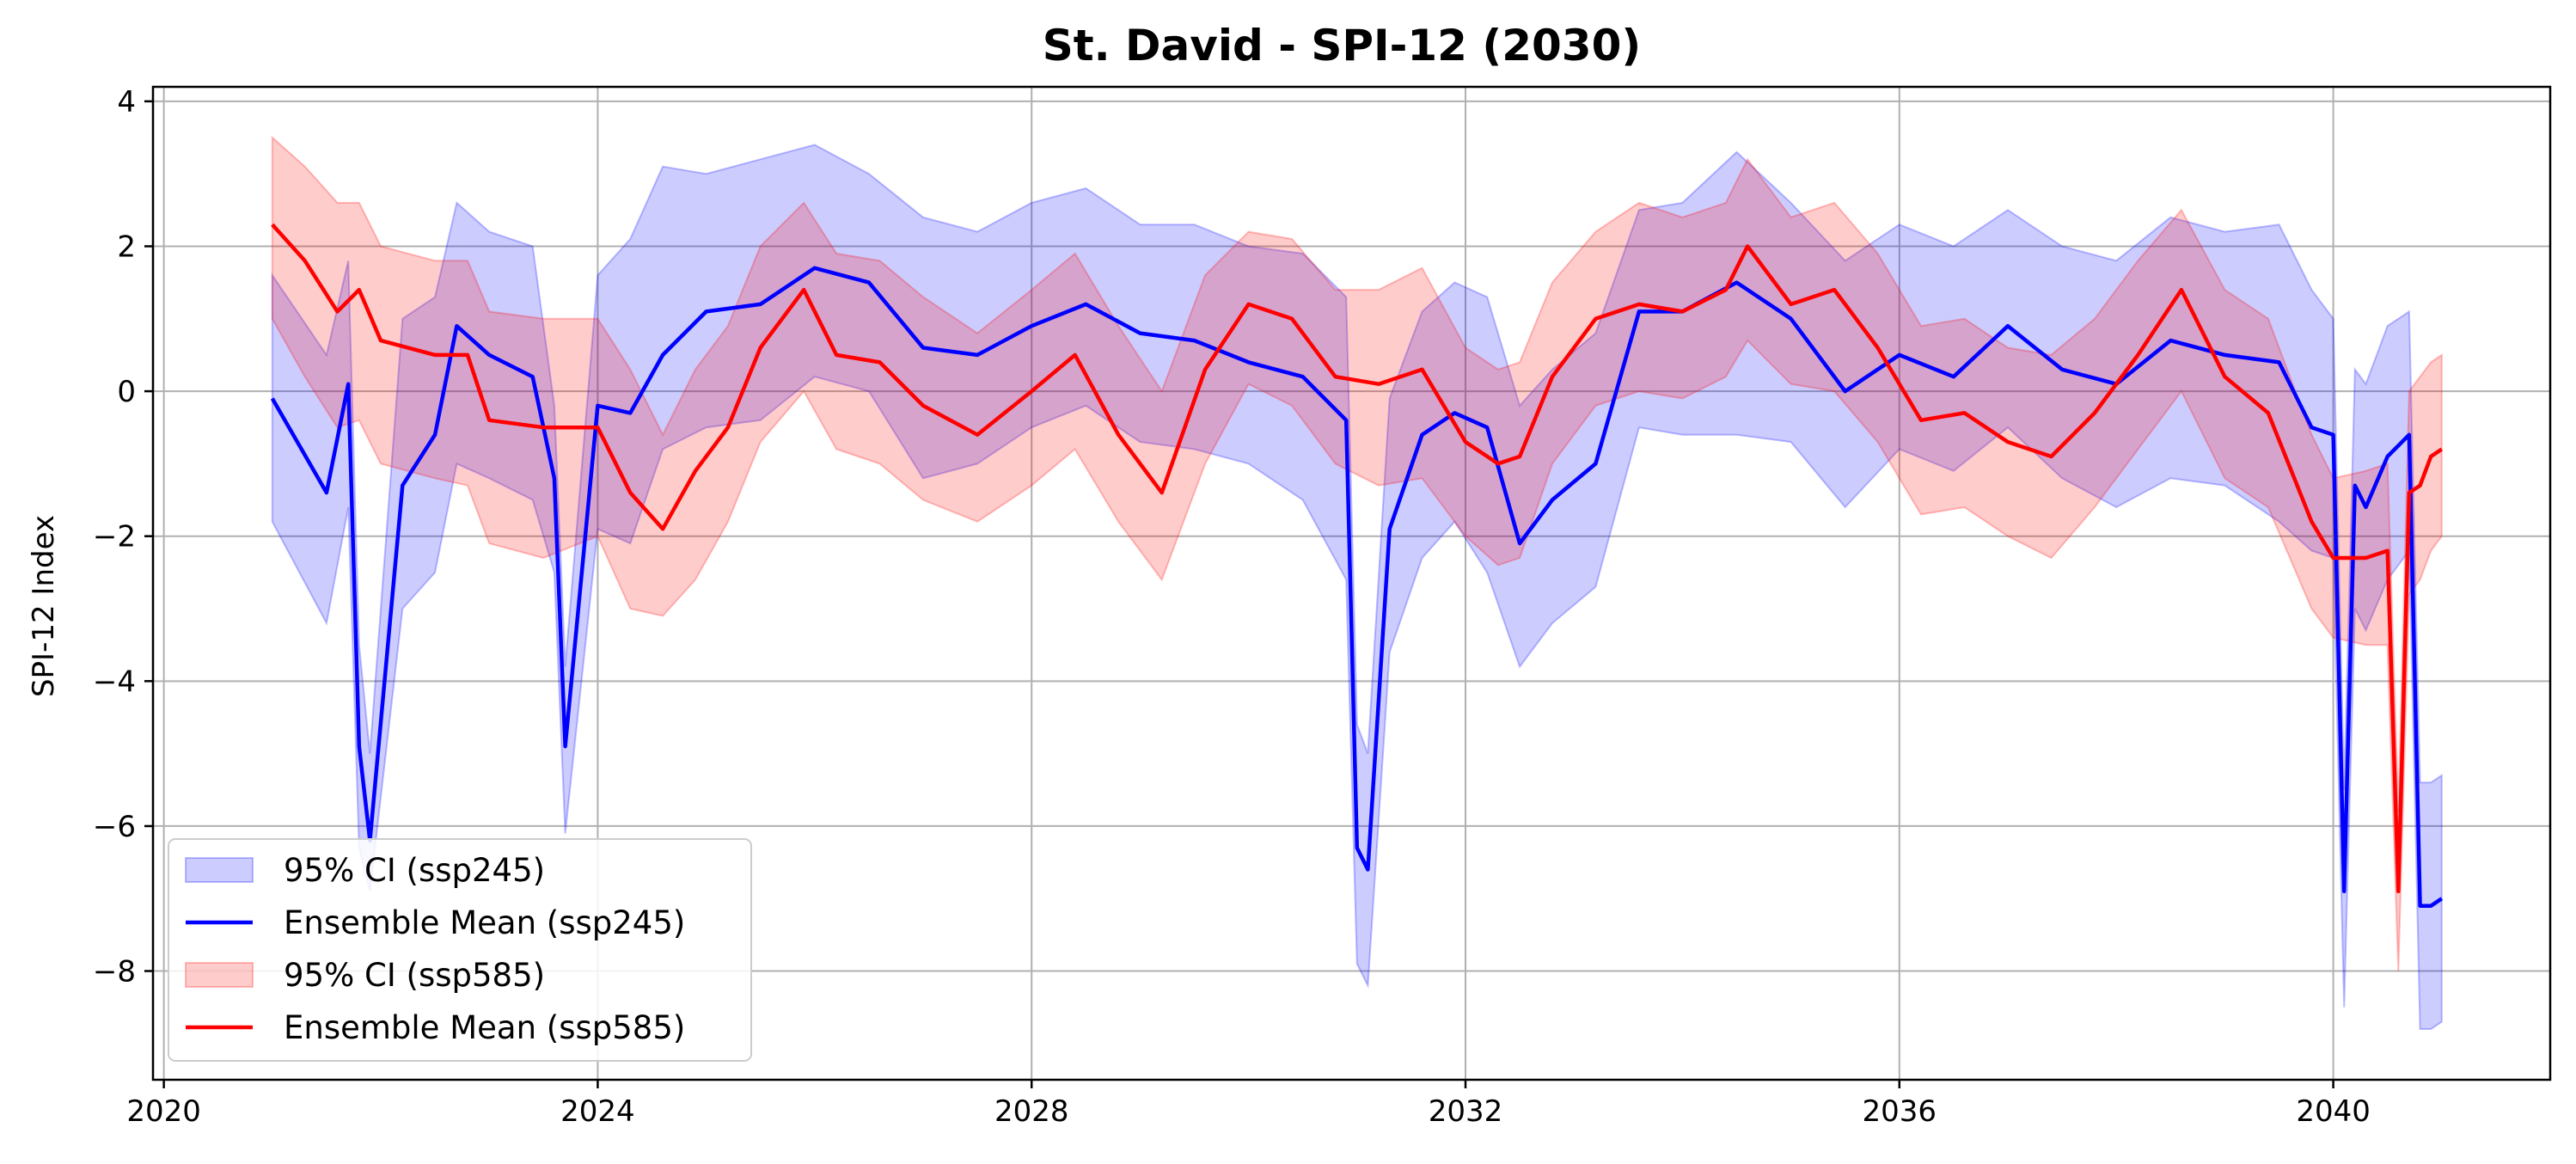 The width and height of the screenshot is (2576, 1164). Describe the element at coordinates (114, 537) in the screenshot. I see `y-tick-label: −2` at that location.